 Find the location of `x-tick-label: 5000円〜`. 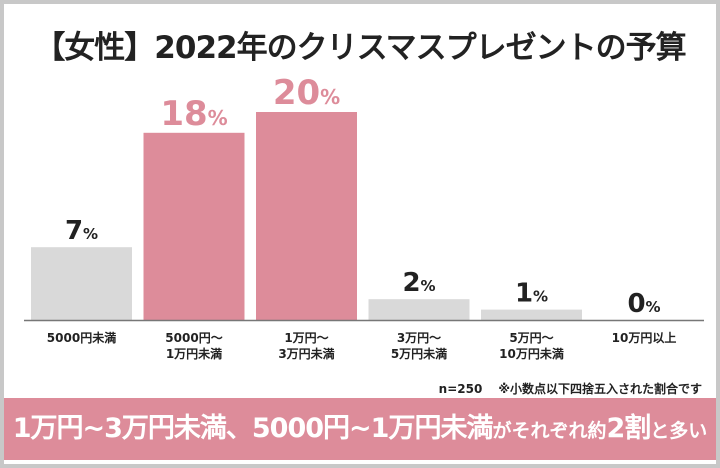

x-tick-label: 5000円〜 is located at coordinates (193, 338).